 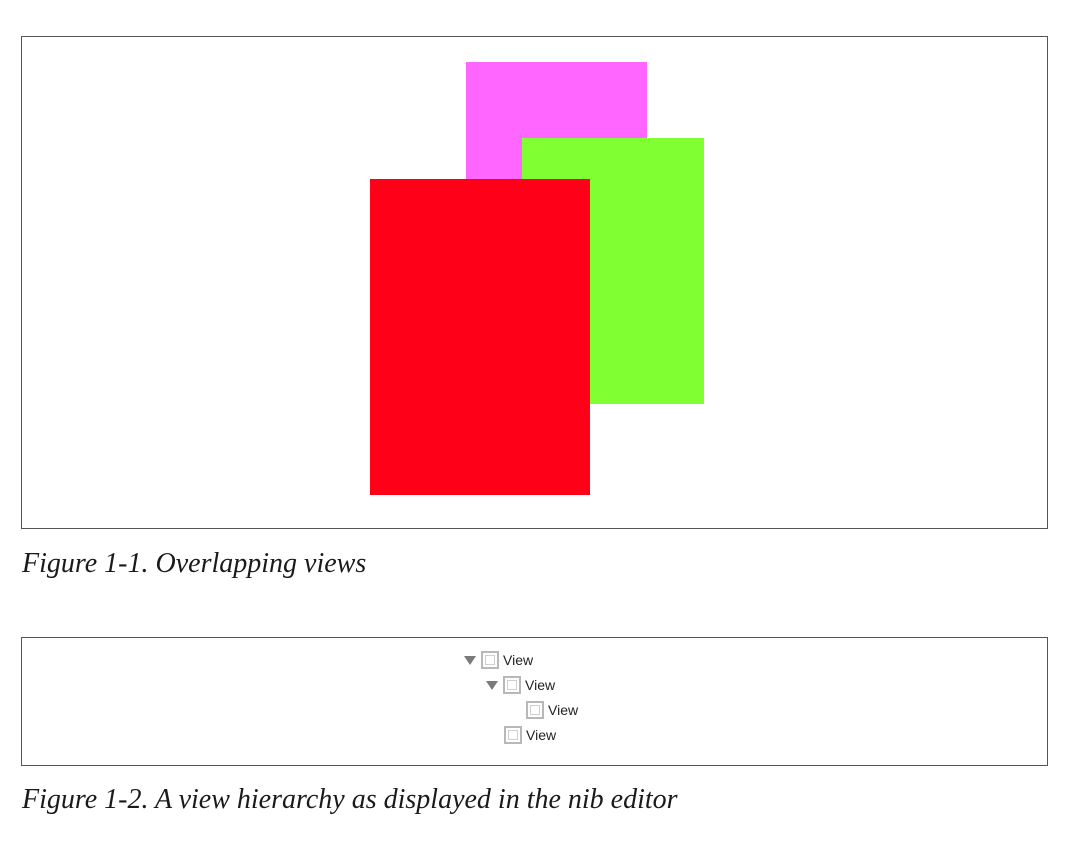 I want to click on figure-1-caption: Figure 1-1. Overlapping views, so click(x=194, y=563).